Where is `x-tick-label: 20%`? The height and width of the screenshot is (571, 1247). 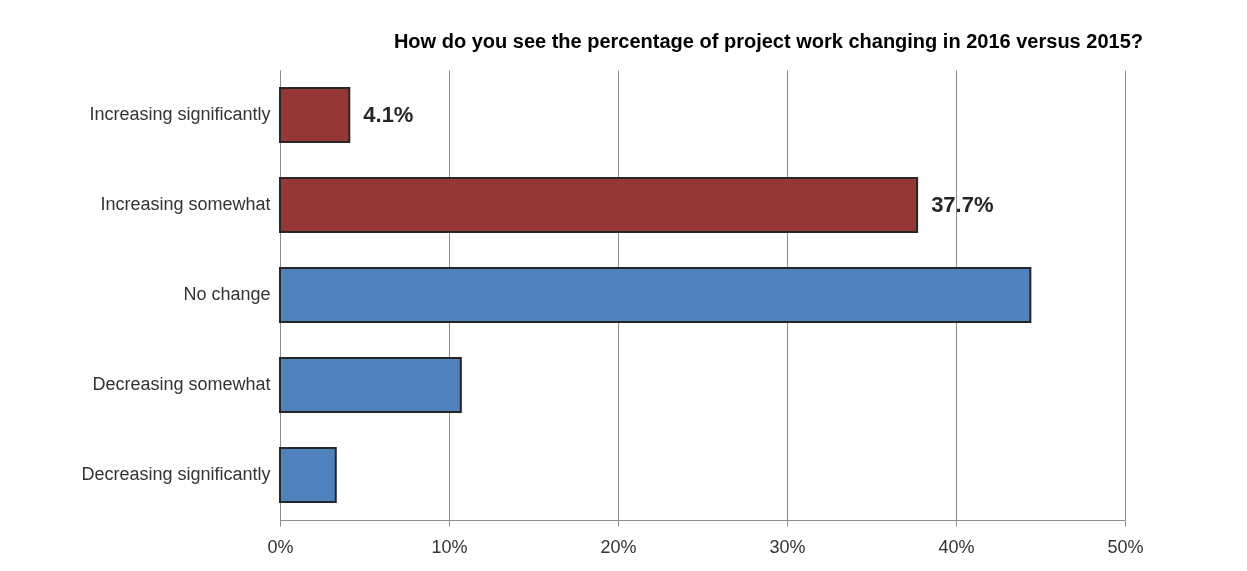
x-tick-label: 20% is located at coordinates (618, 546).